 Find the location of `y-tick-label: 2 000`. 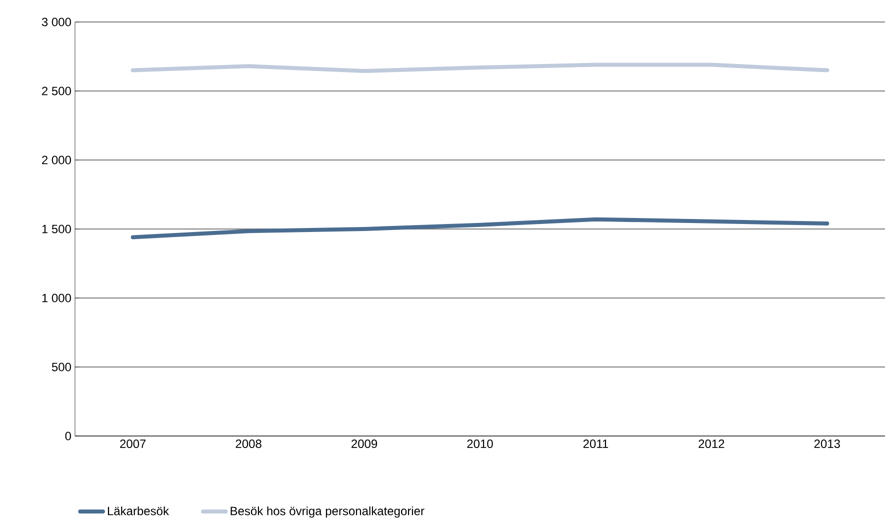

y-tick-label: 2 000 is located at coordinates (56, 160).